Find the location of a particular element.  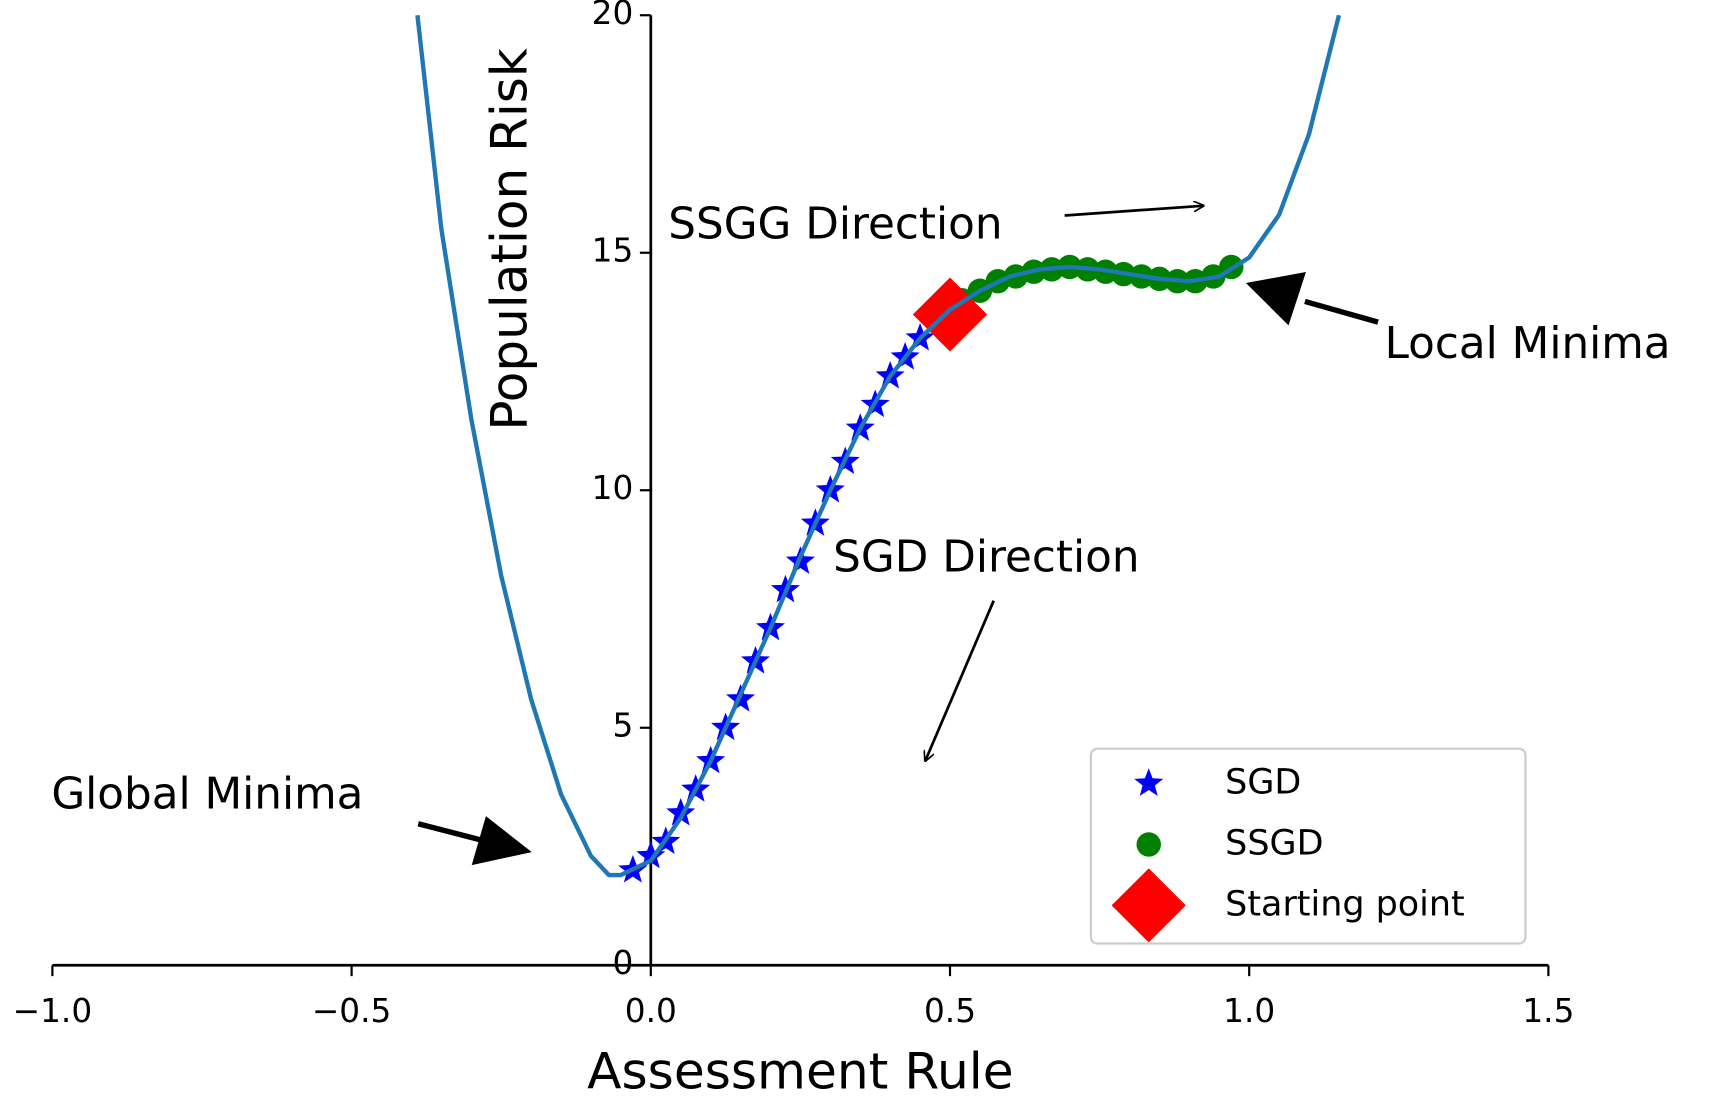

y-axis-label: Population Risk is located at coordinates (509, 239).